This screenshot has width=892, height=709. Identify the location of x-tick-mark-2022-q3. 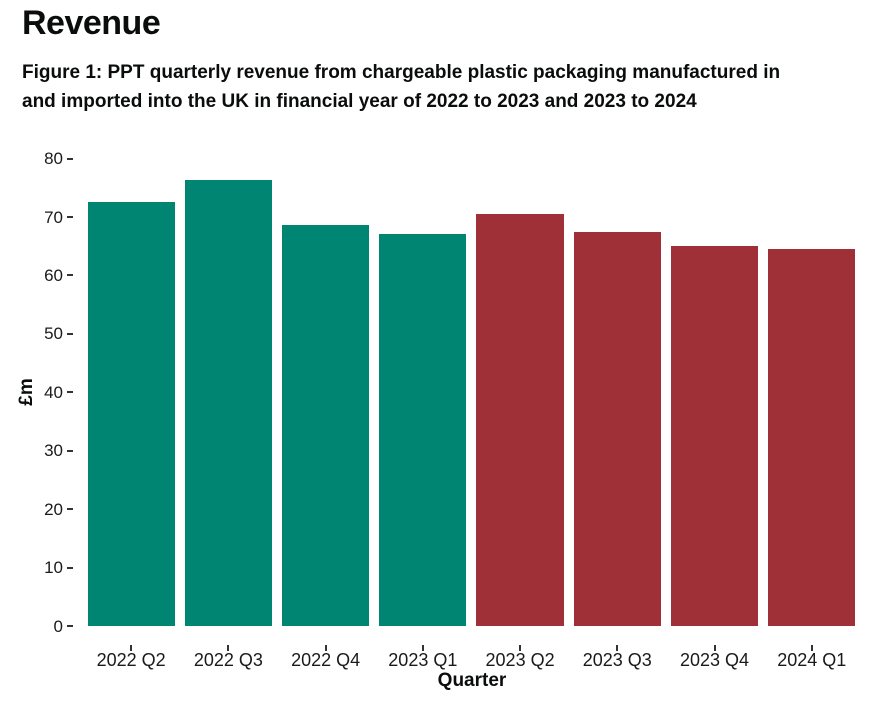
(228, 648).